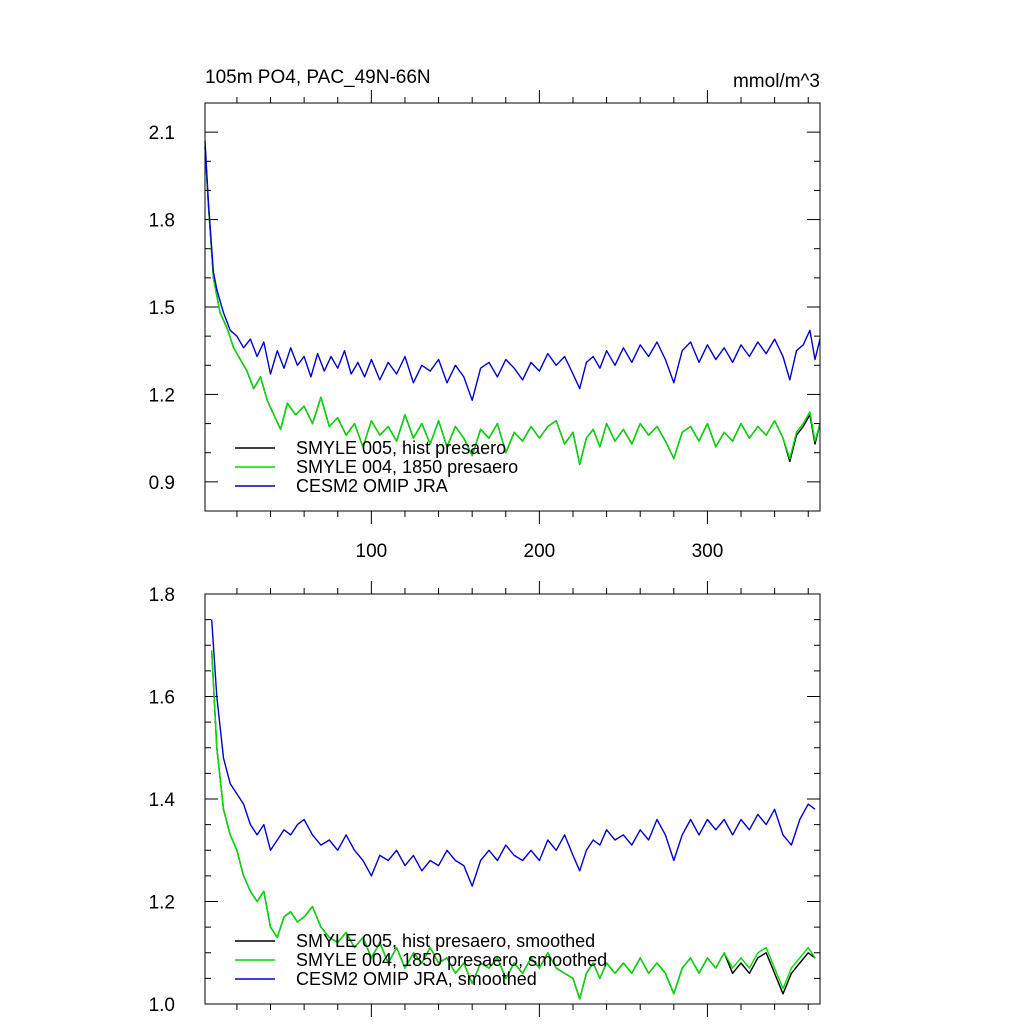 The image size is (1024, 1024). What do you see at coordinates (540, 551) in the screenshot?
I see `x-tick-label: 200` at bounding box center [540, 551].